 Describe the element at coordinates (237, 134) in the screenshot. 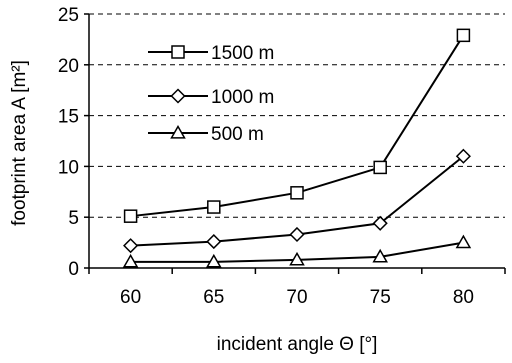

I see `legend-label: 500 m` at that location.